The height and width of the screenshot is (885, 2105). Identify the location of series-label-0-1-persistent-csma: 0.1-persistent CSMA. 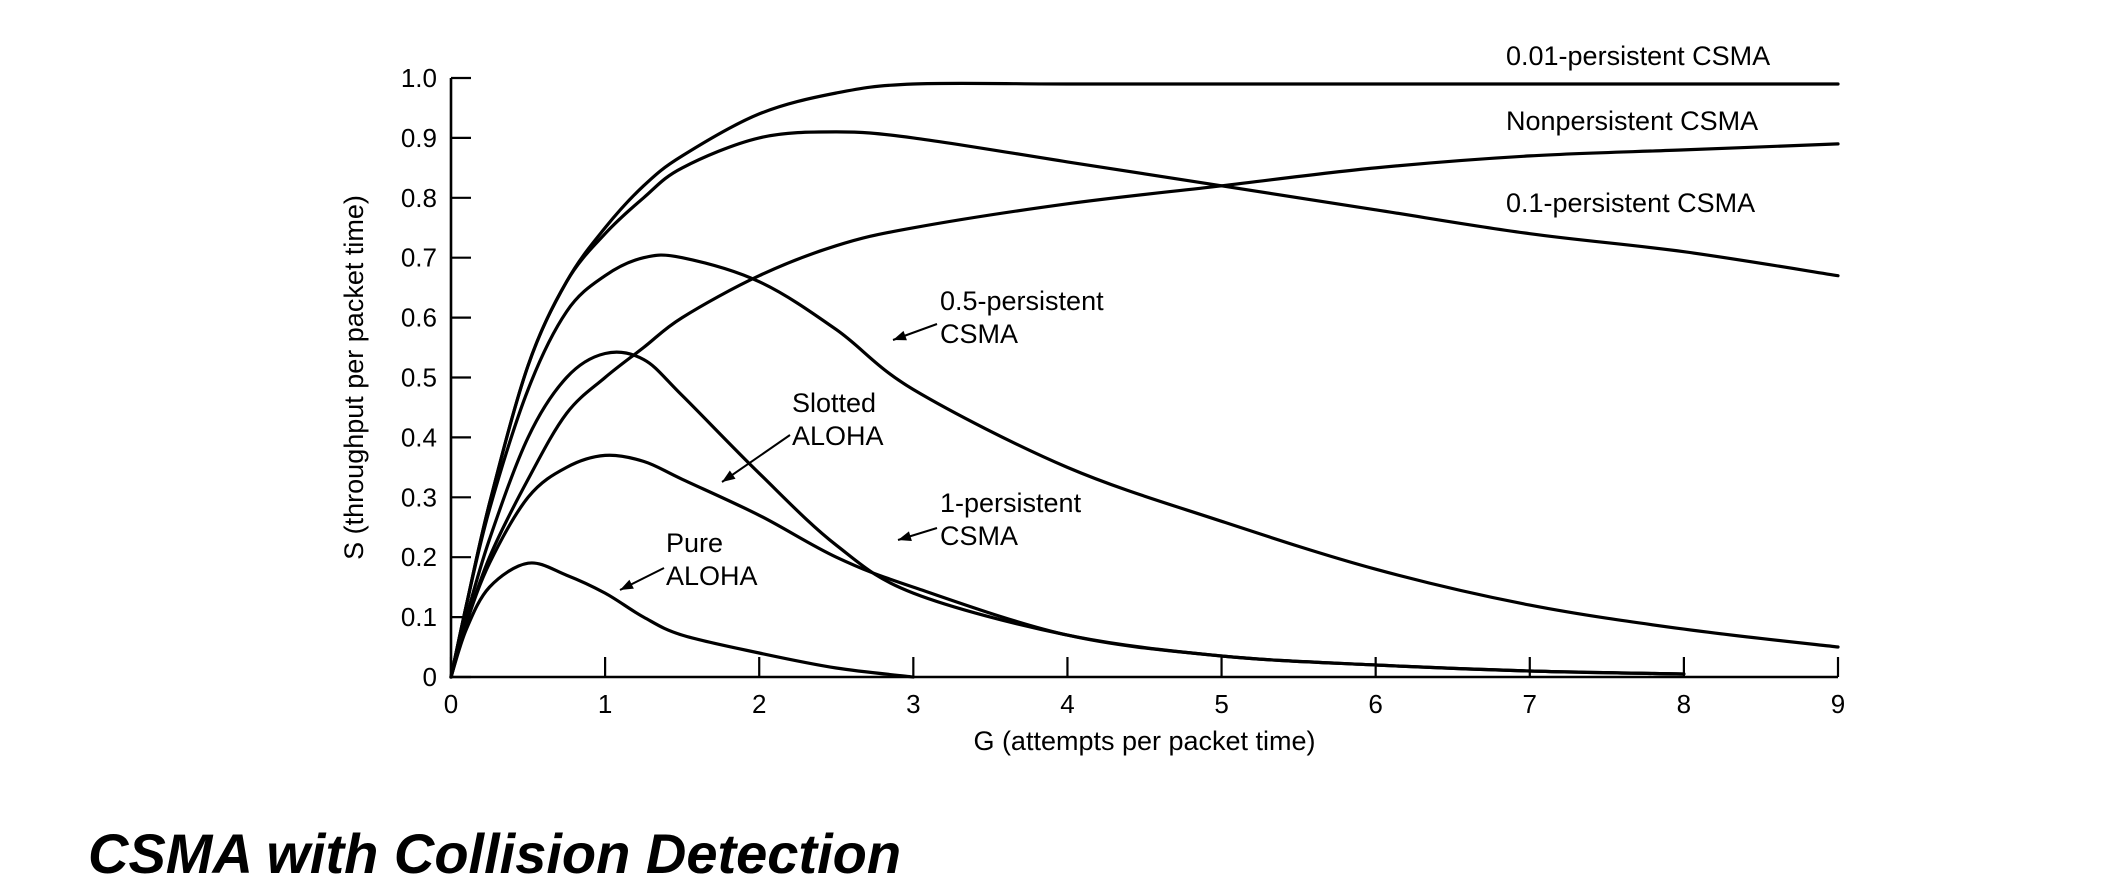
(1630, 203).